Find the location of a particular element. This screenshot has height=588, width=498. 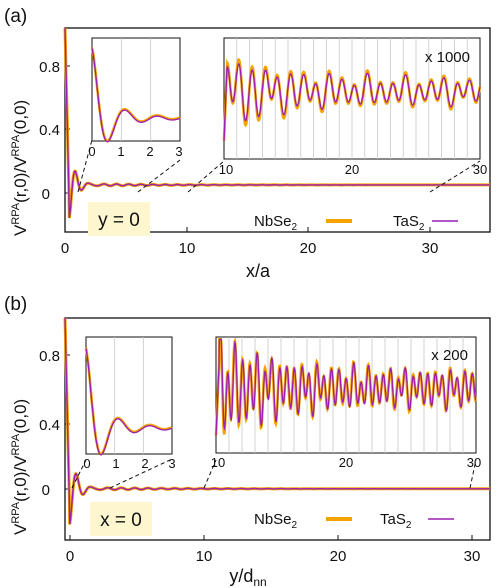

condition-box-a is located at coordinates (119, 219).